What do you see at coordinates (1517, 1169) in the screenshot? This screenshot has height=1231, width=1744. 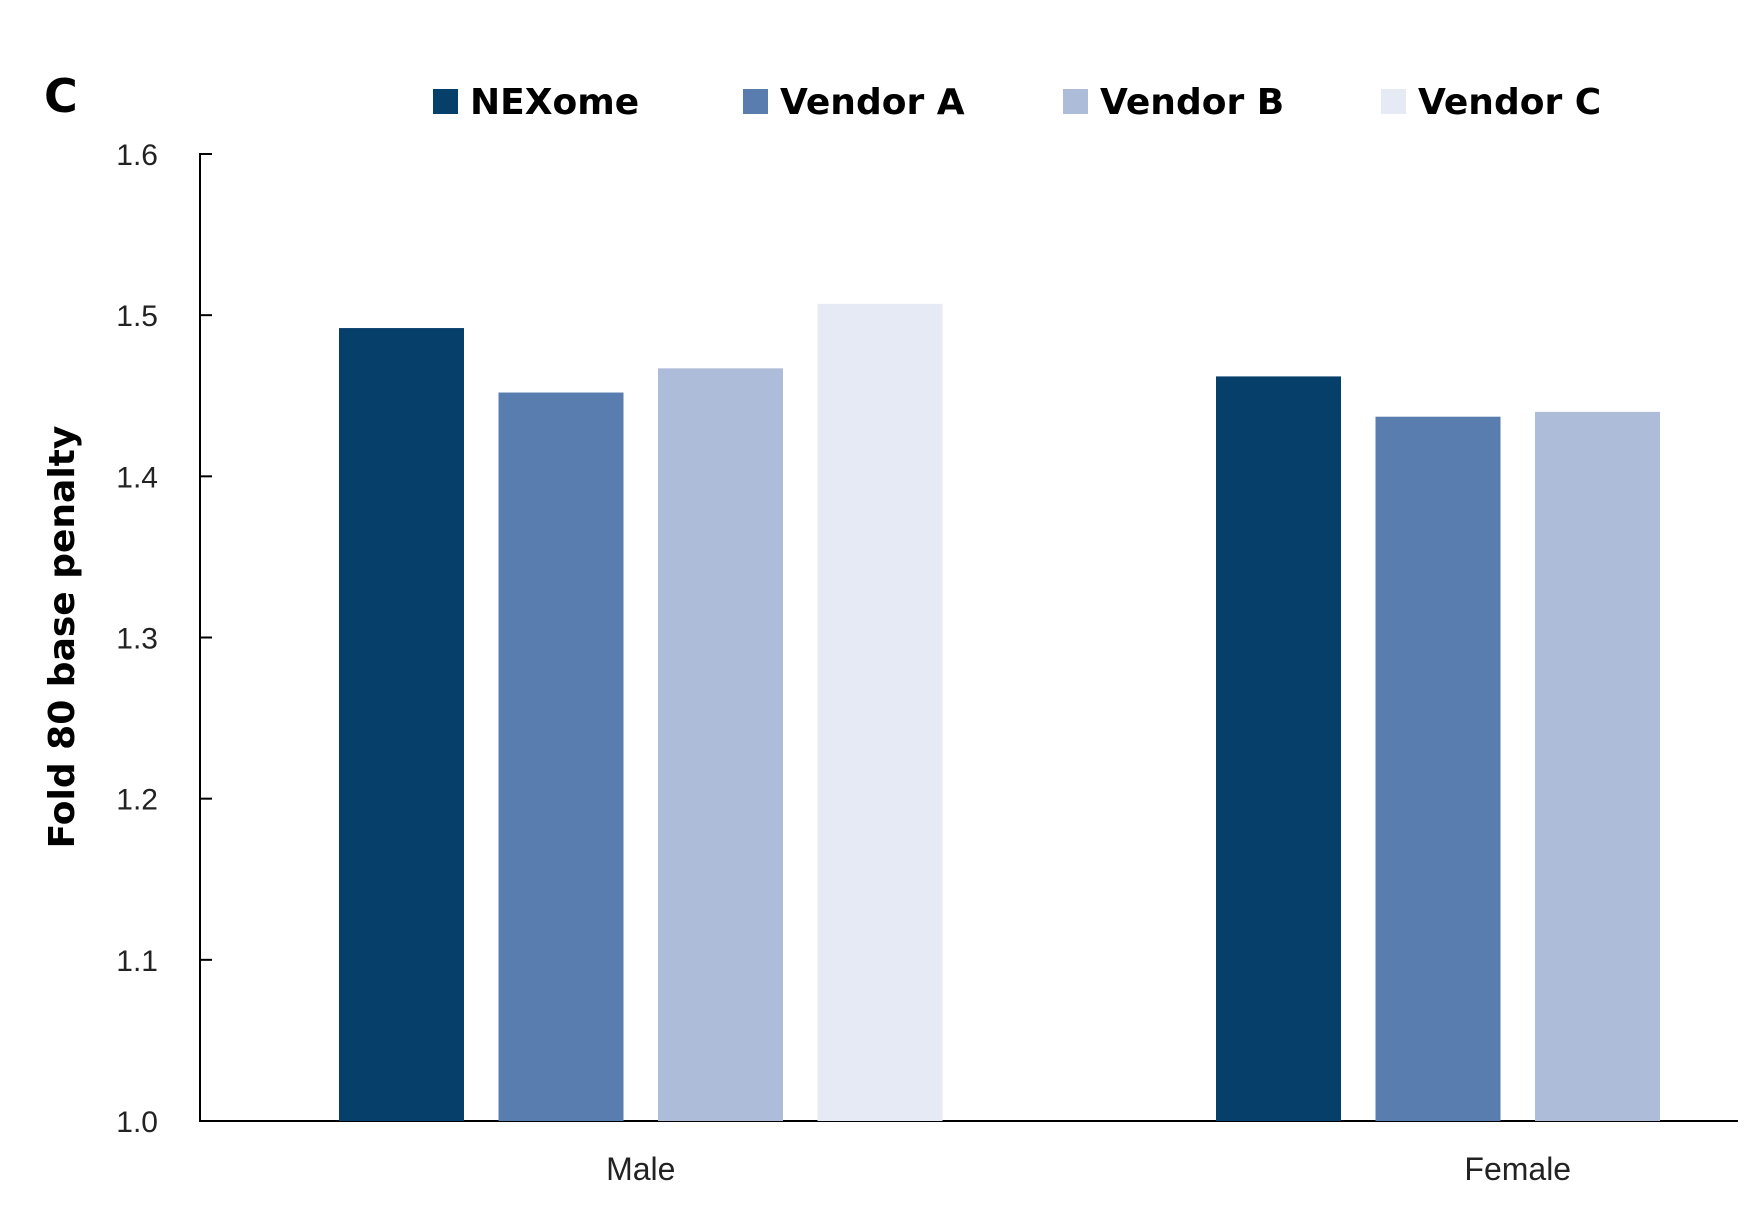 I see `x-category-label: Female` at bounding box center [1517, 1169].